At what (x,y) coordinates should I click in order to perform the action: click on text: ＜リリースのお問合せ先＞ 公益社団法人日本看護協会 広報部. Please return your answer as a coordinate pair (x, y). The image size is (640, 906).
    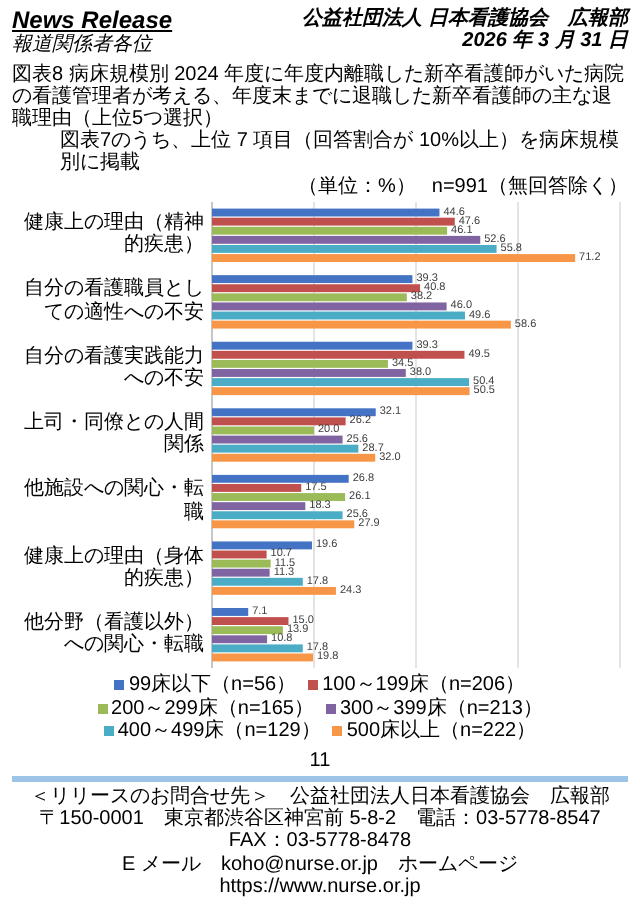
    Looking at the image, I should click on (320, 797).